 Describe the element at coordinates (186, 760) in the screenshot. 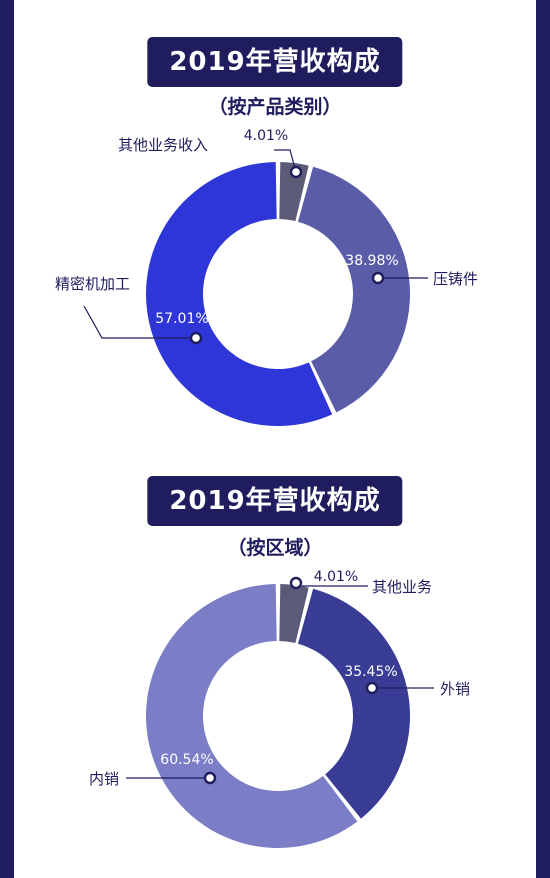

I see `data-label-2: 60.54%` at that location.